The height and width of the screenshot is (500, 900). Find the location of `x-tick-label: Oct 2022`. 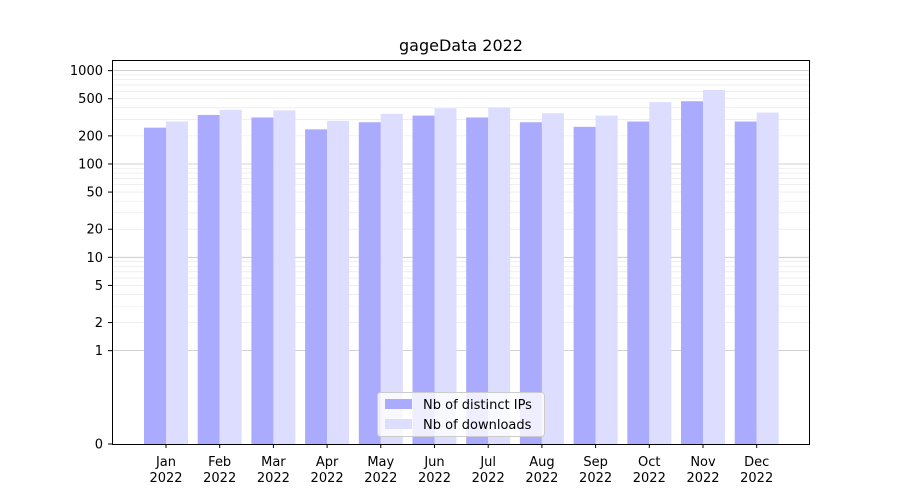

x-tick-label: Oct 2022 is located at coordinates (649, 470).